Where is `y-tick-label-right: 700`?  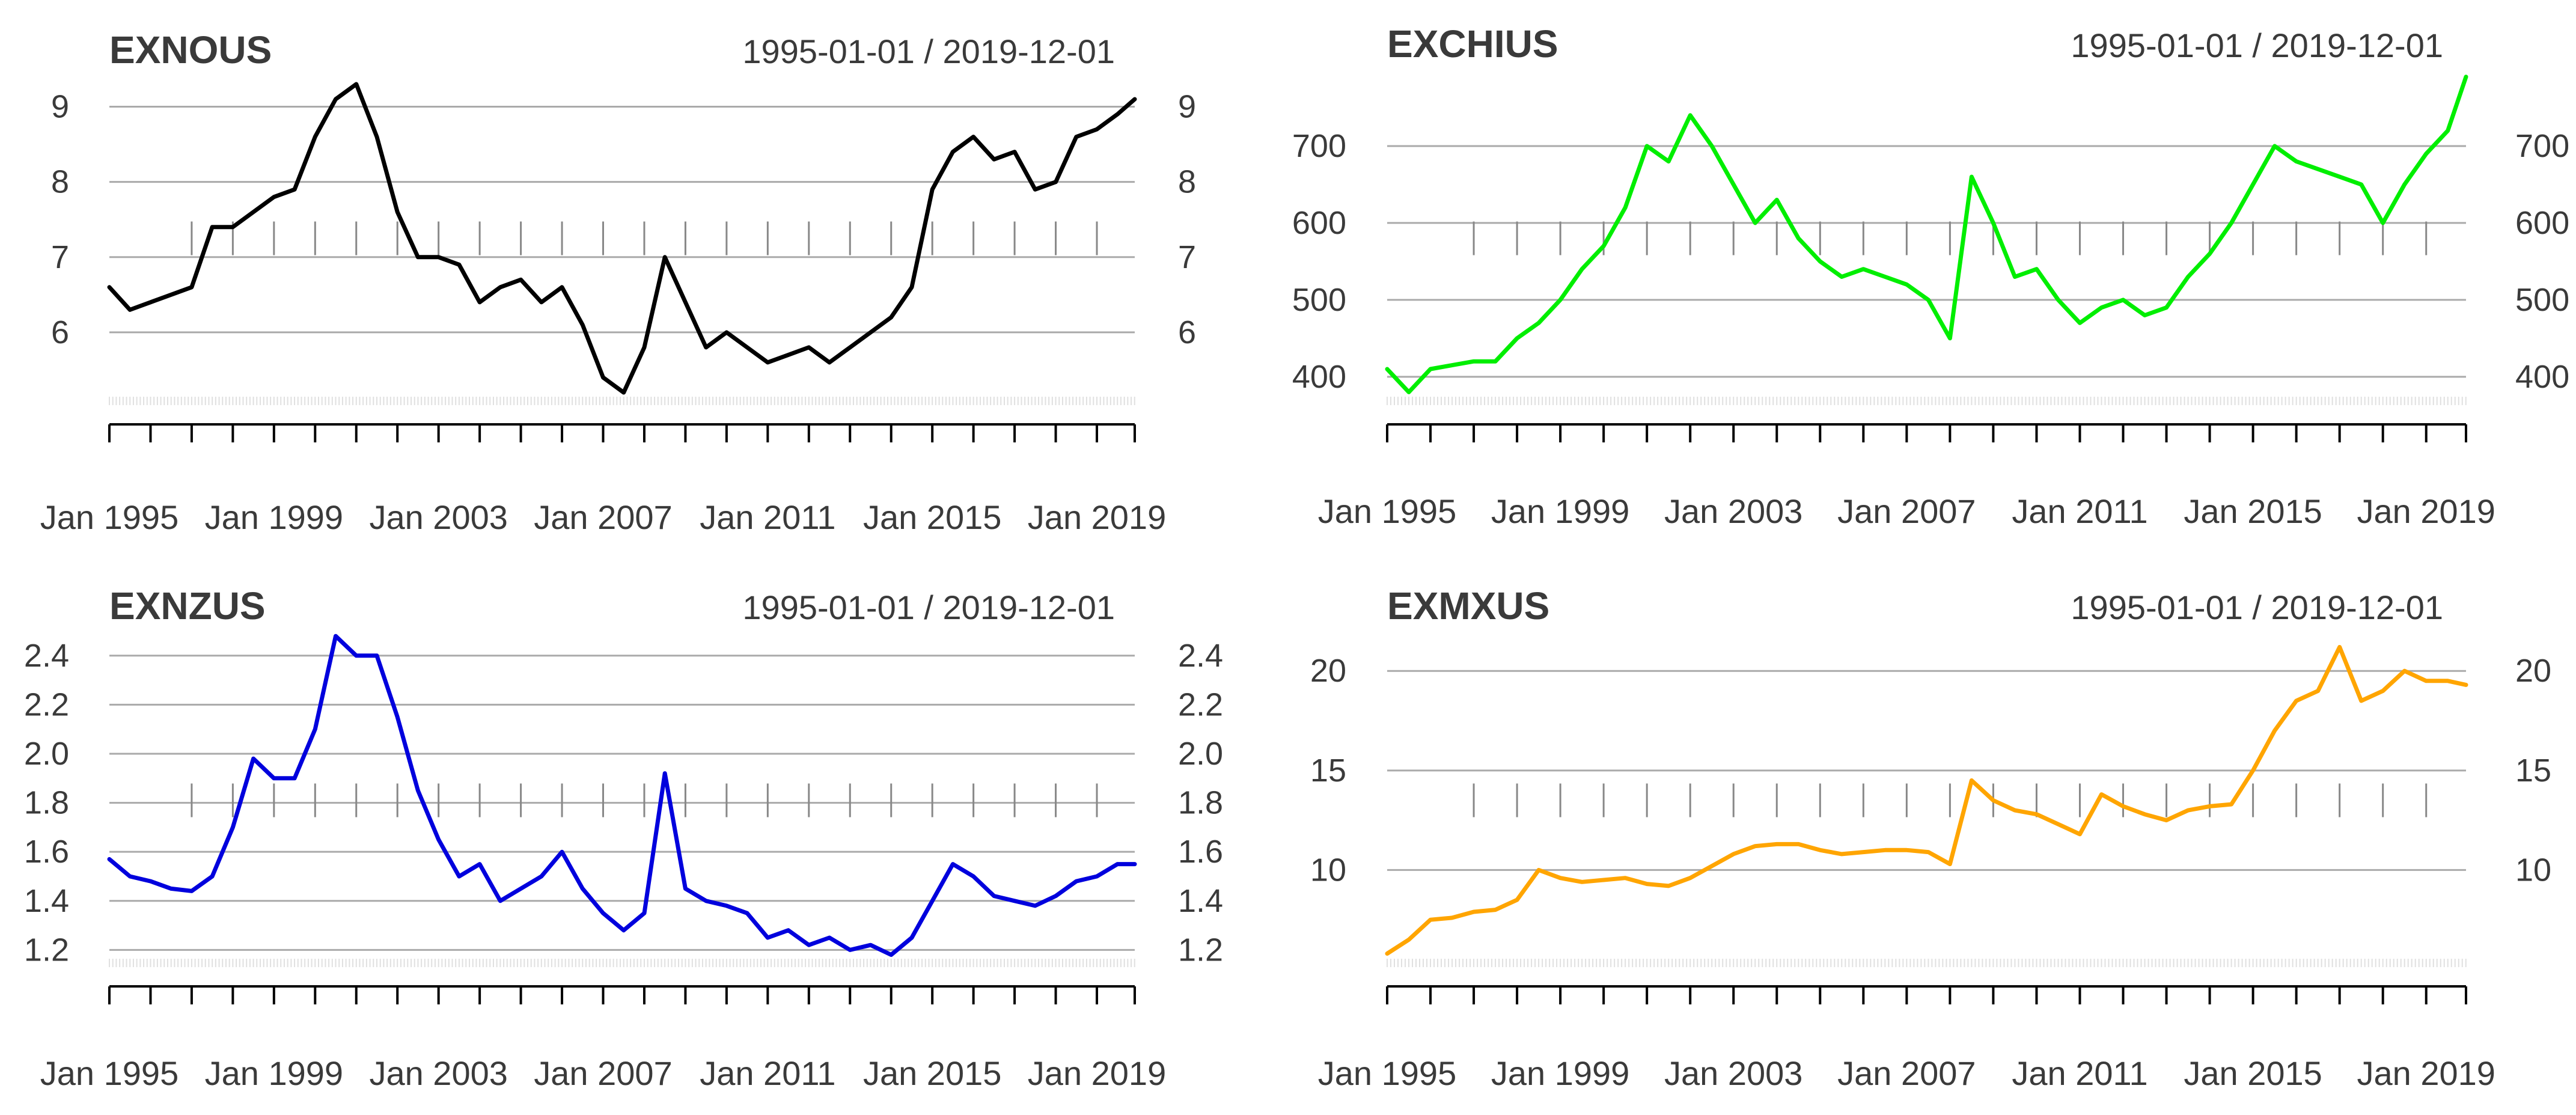
y-tick-label-right: 700 is located at coordinates (2542, 146).